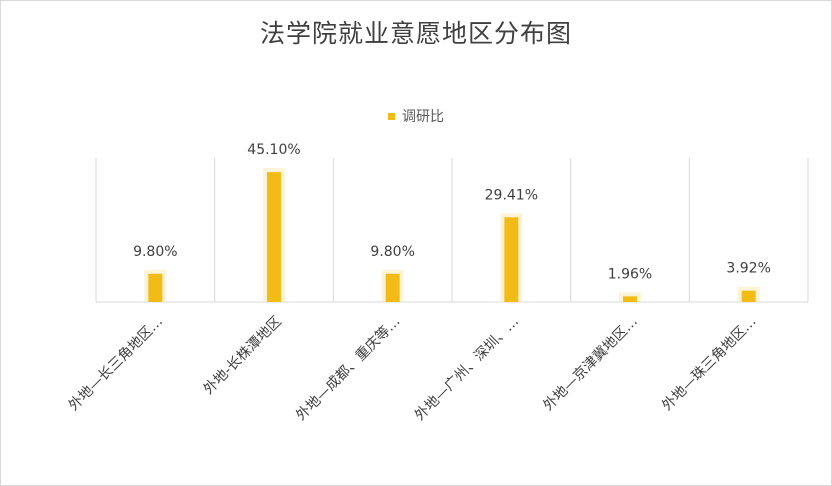 This screenshot has height=486, width=832. What do you see at coordinates (415, 33) in the screenshot?
I see `chart-title: 法学院就业意愿地区分布图` at bounding box center [415, 33].